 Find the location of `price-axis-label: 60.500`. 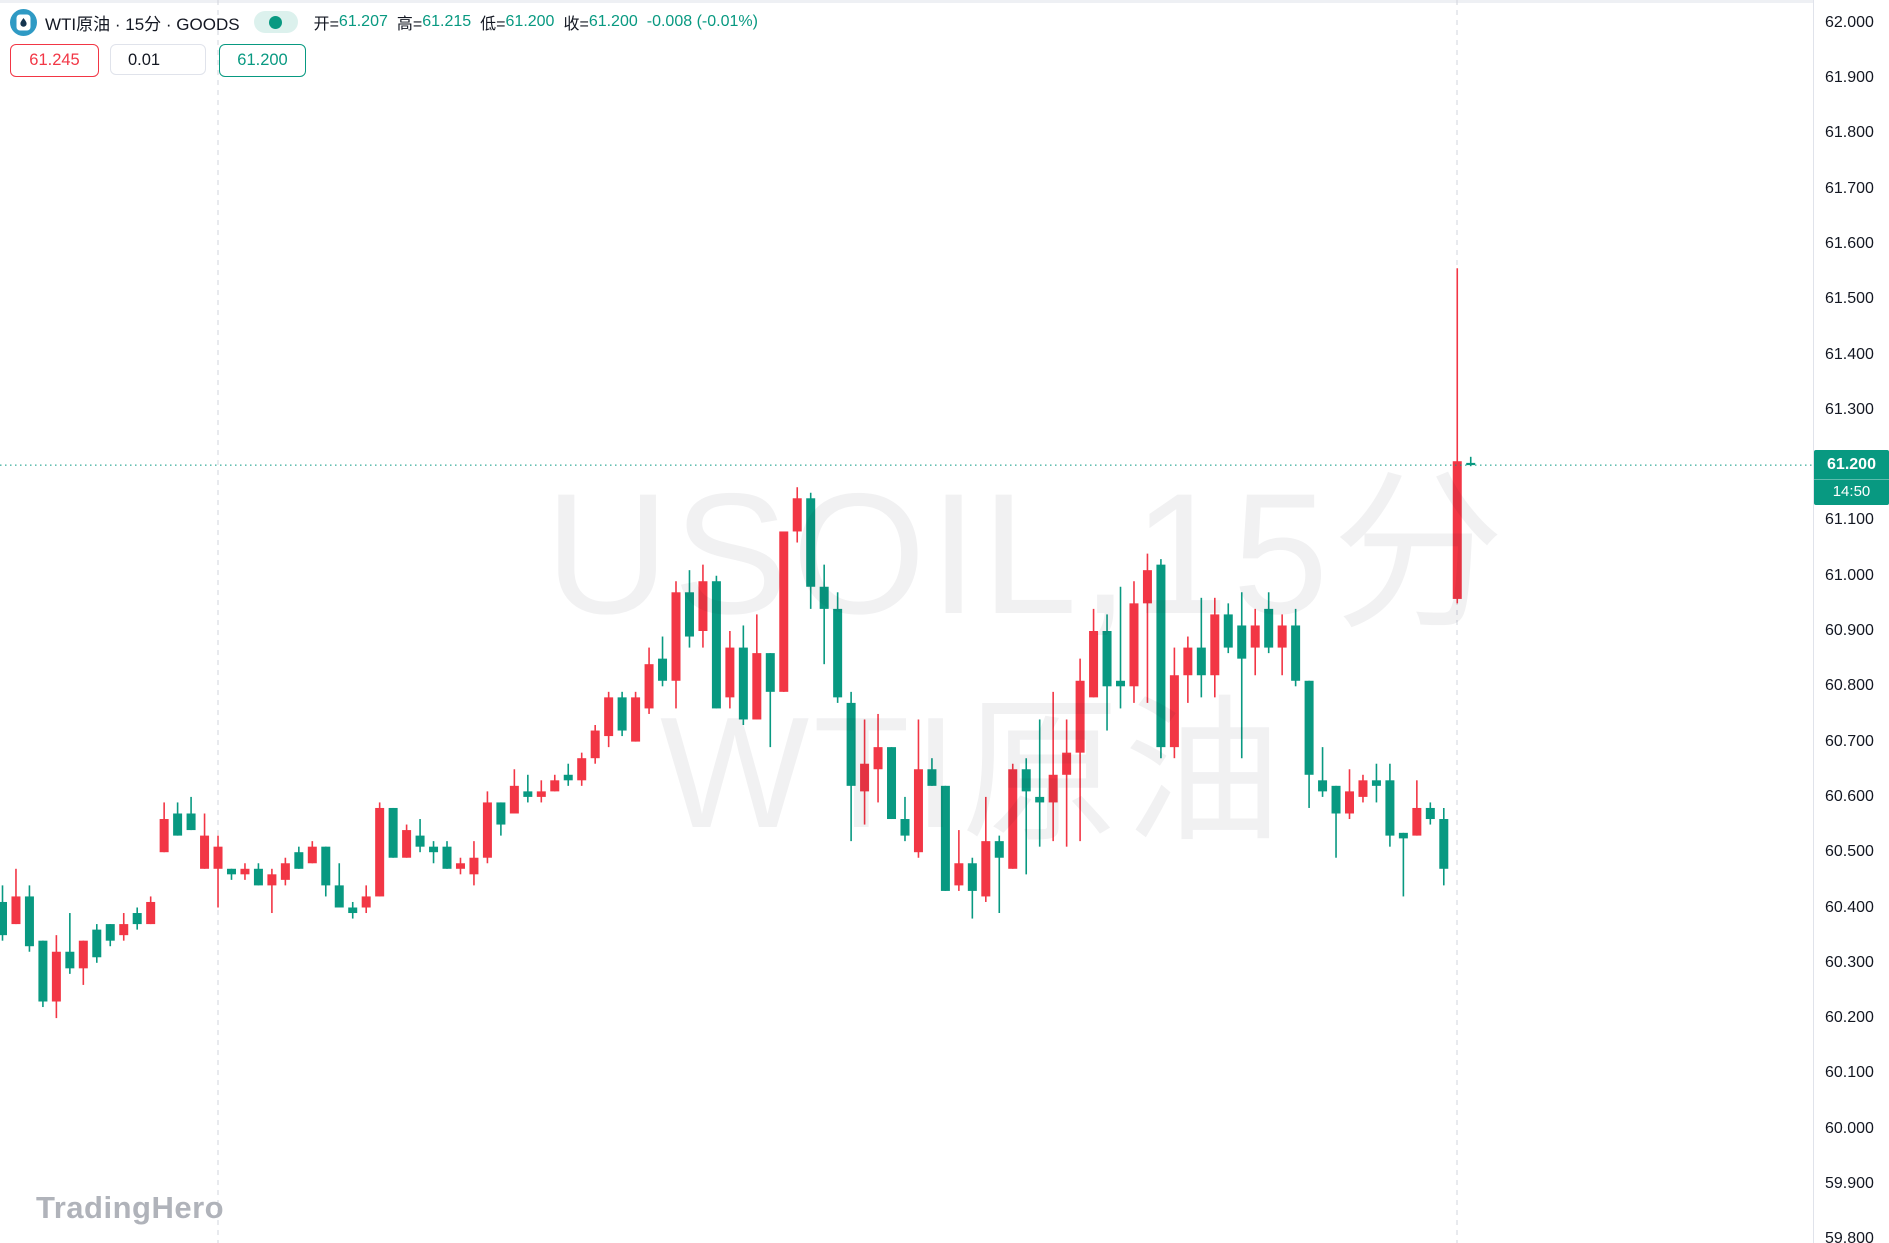

price-axis-label: 60.500 is located at coordinates (1849, 852).